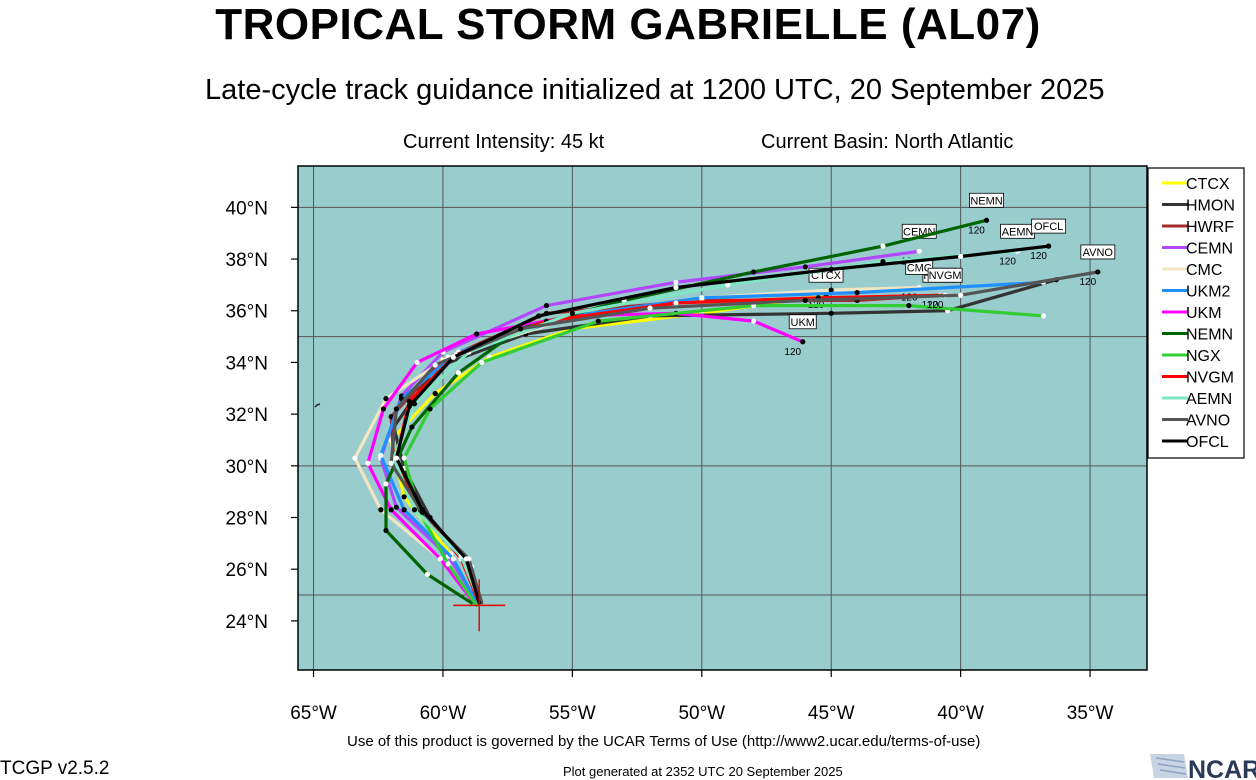 The width and height of the screenshot is (1256, 780). What do you see at coordinates (826, 276) in the screenshot?
I see `track-end-label: CTCX` at bounding box center [826, 276].